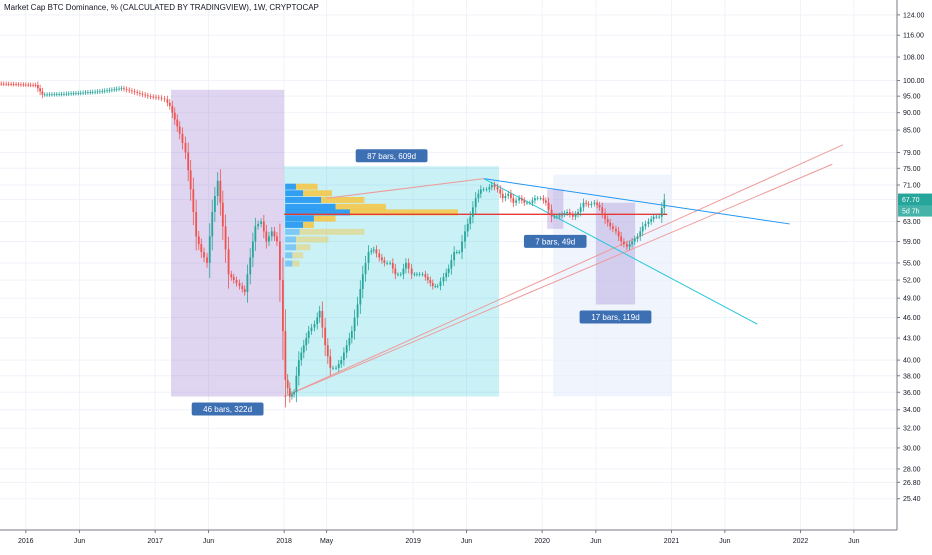 The width and height of the screenshot is (932, 555). I want to click on y-tick-label-9: 71.00, so click(912, 186).